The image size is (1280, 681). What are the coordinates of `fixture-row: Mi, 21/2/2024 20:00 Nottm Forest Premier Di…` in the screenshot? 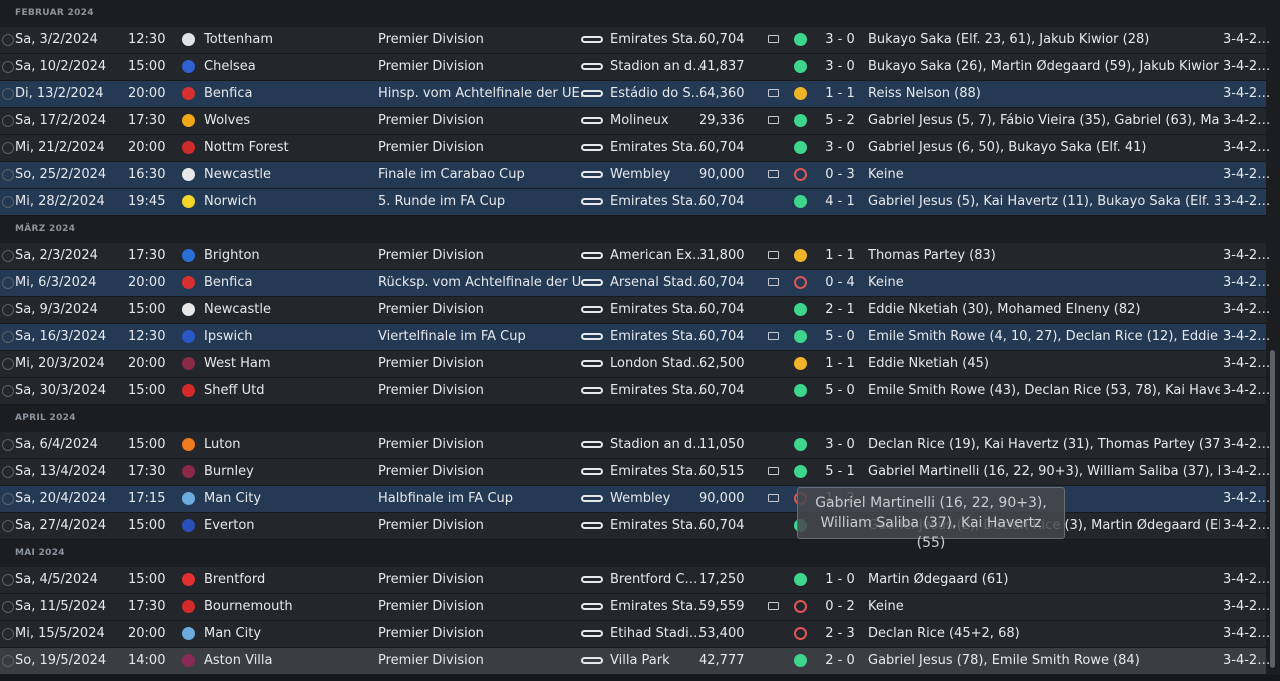 It's located at (635, 148).